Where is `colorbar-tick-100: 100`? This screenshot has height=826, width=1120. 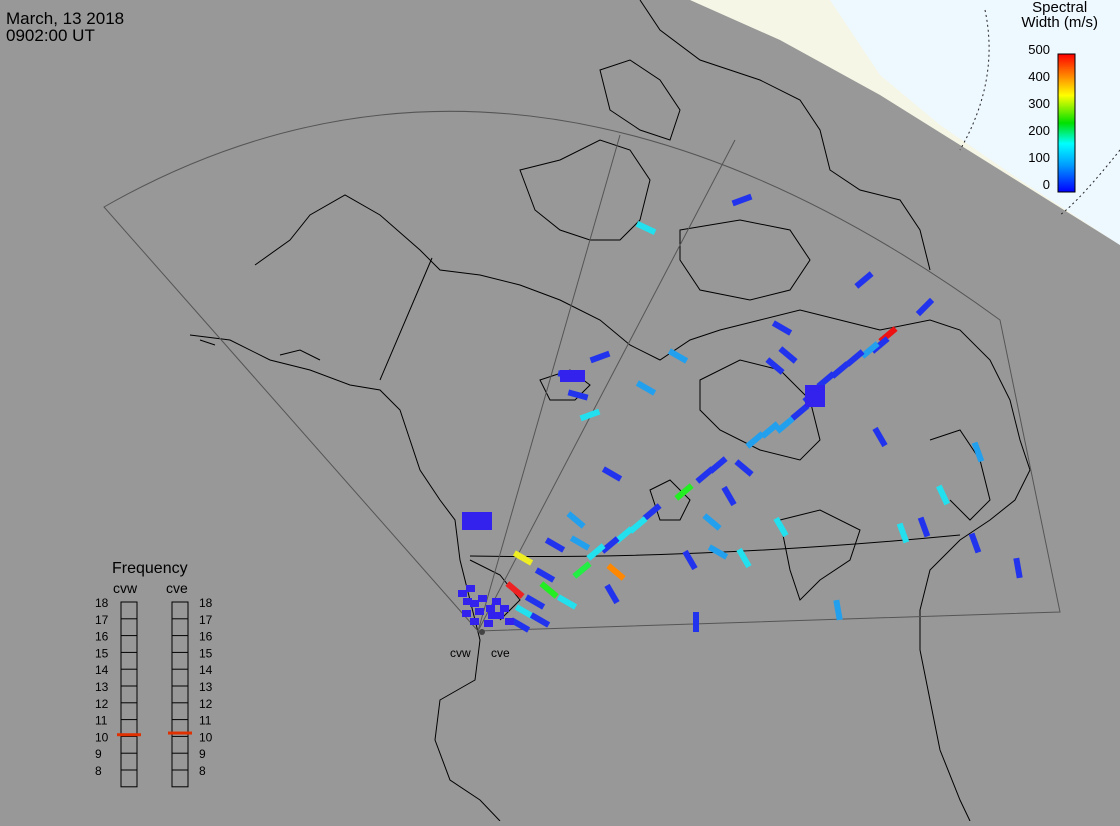 colorbar-tick-100: 100 is located at coordinates (1039, 157).